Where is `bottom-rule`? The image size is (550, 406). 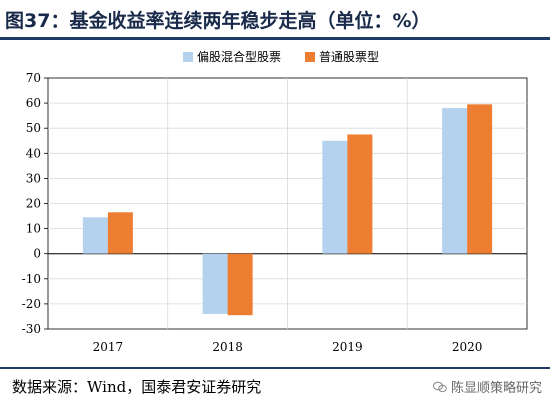
bottom-rule is located at coordinates (275, 368).